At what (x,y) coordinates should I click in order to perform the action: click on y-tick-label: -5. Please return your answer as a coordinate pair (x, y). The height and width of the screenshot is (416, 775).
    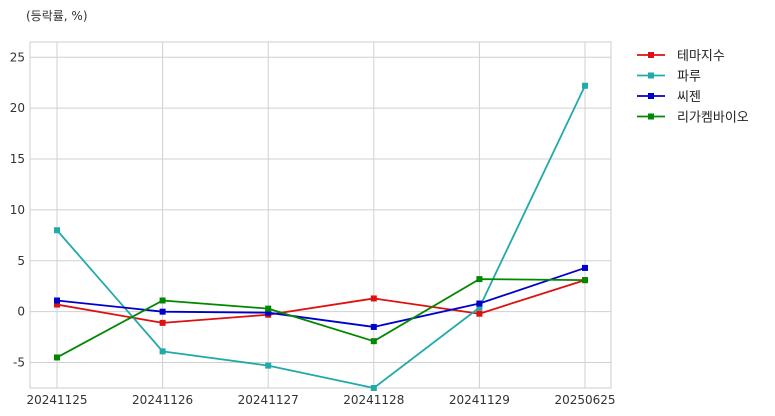
    Looking at the image, I should click on (19, 363).